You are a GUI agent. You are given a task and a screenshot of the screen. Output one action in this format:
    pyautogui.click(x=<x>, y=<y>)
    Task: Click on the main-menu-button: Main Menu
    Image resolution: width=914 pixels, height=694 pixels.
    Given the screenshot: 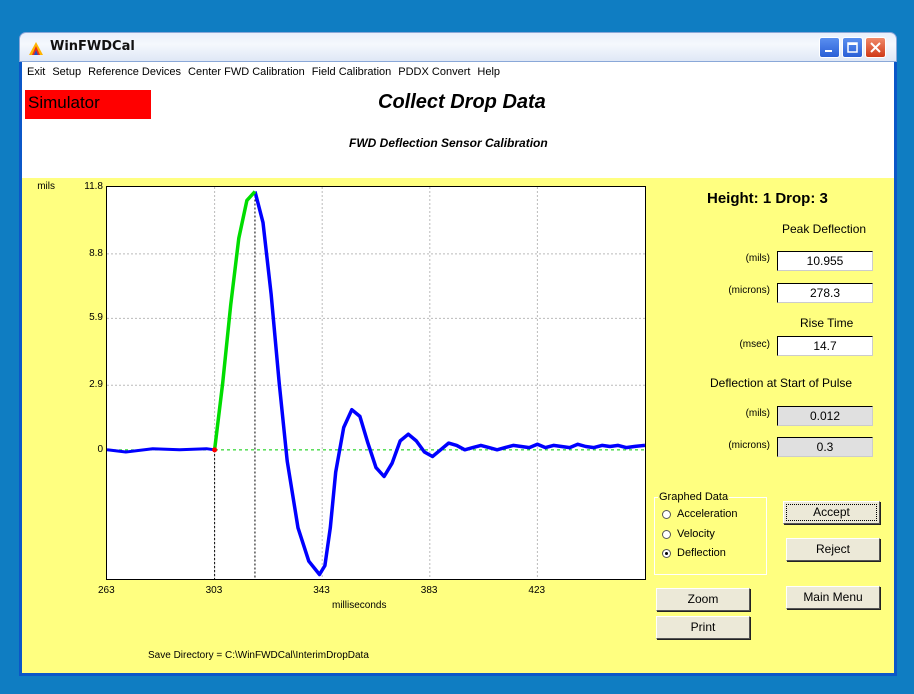 What is the action you would take?
    pyautogui.click(x=833, y=597)
    